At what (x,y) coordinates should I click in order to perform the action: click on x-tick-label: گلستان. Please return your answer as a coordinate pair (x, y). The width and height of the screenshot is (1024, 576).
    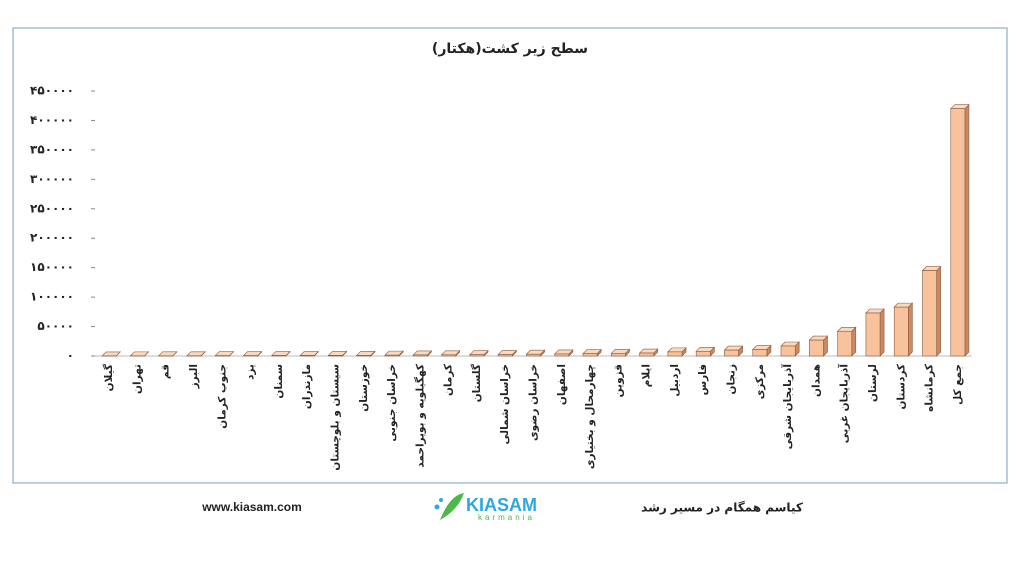
    Looking at the image, I should click on (476, 382).